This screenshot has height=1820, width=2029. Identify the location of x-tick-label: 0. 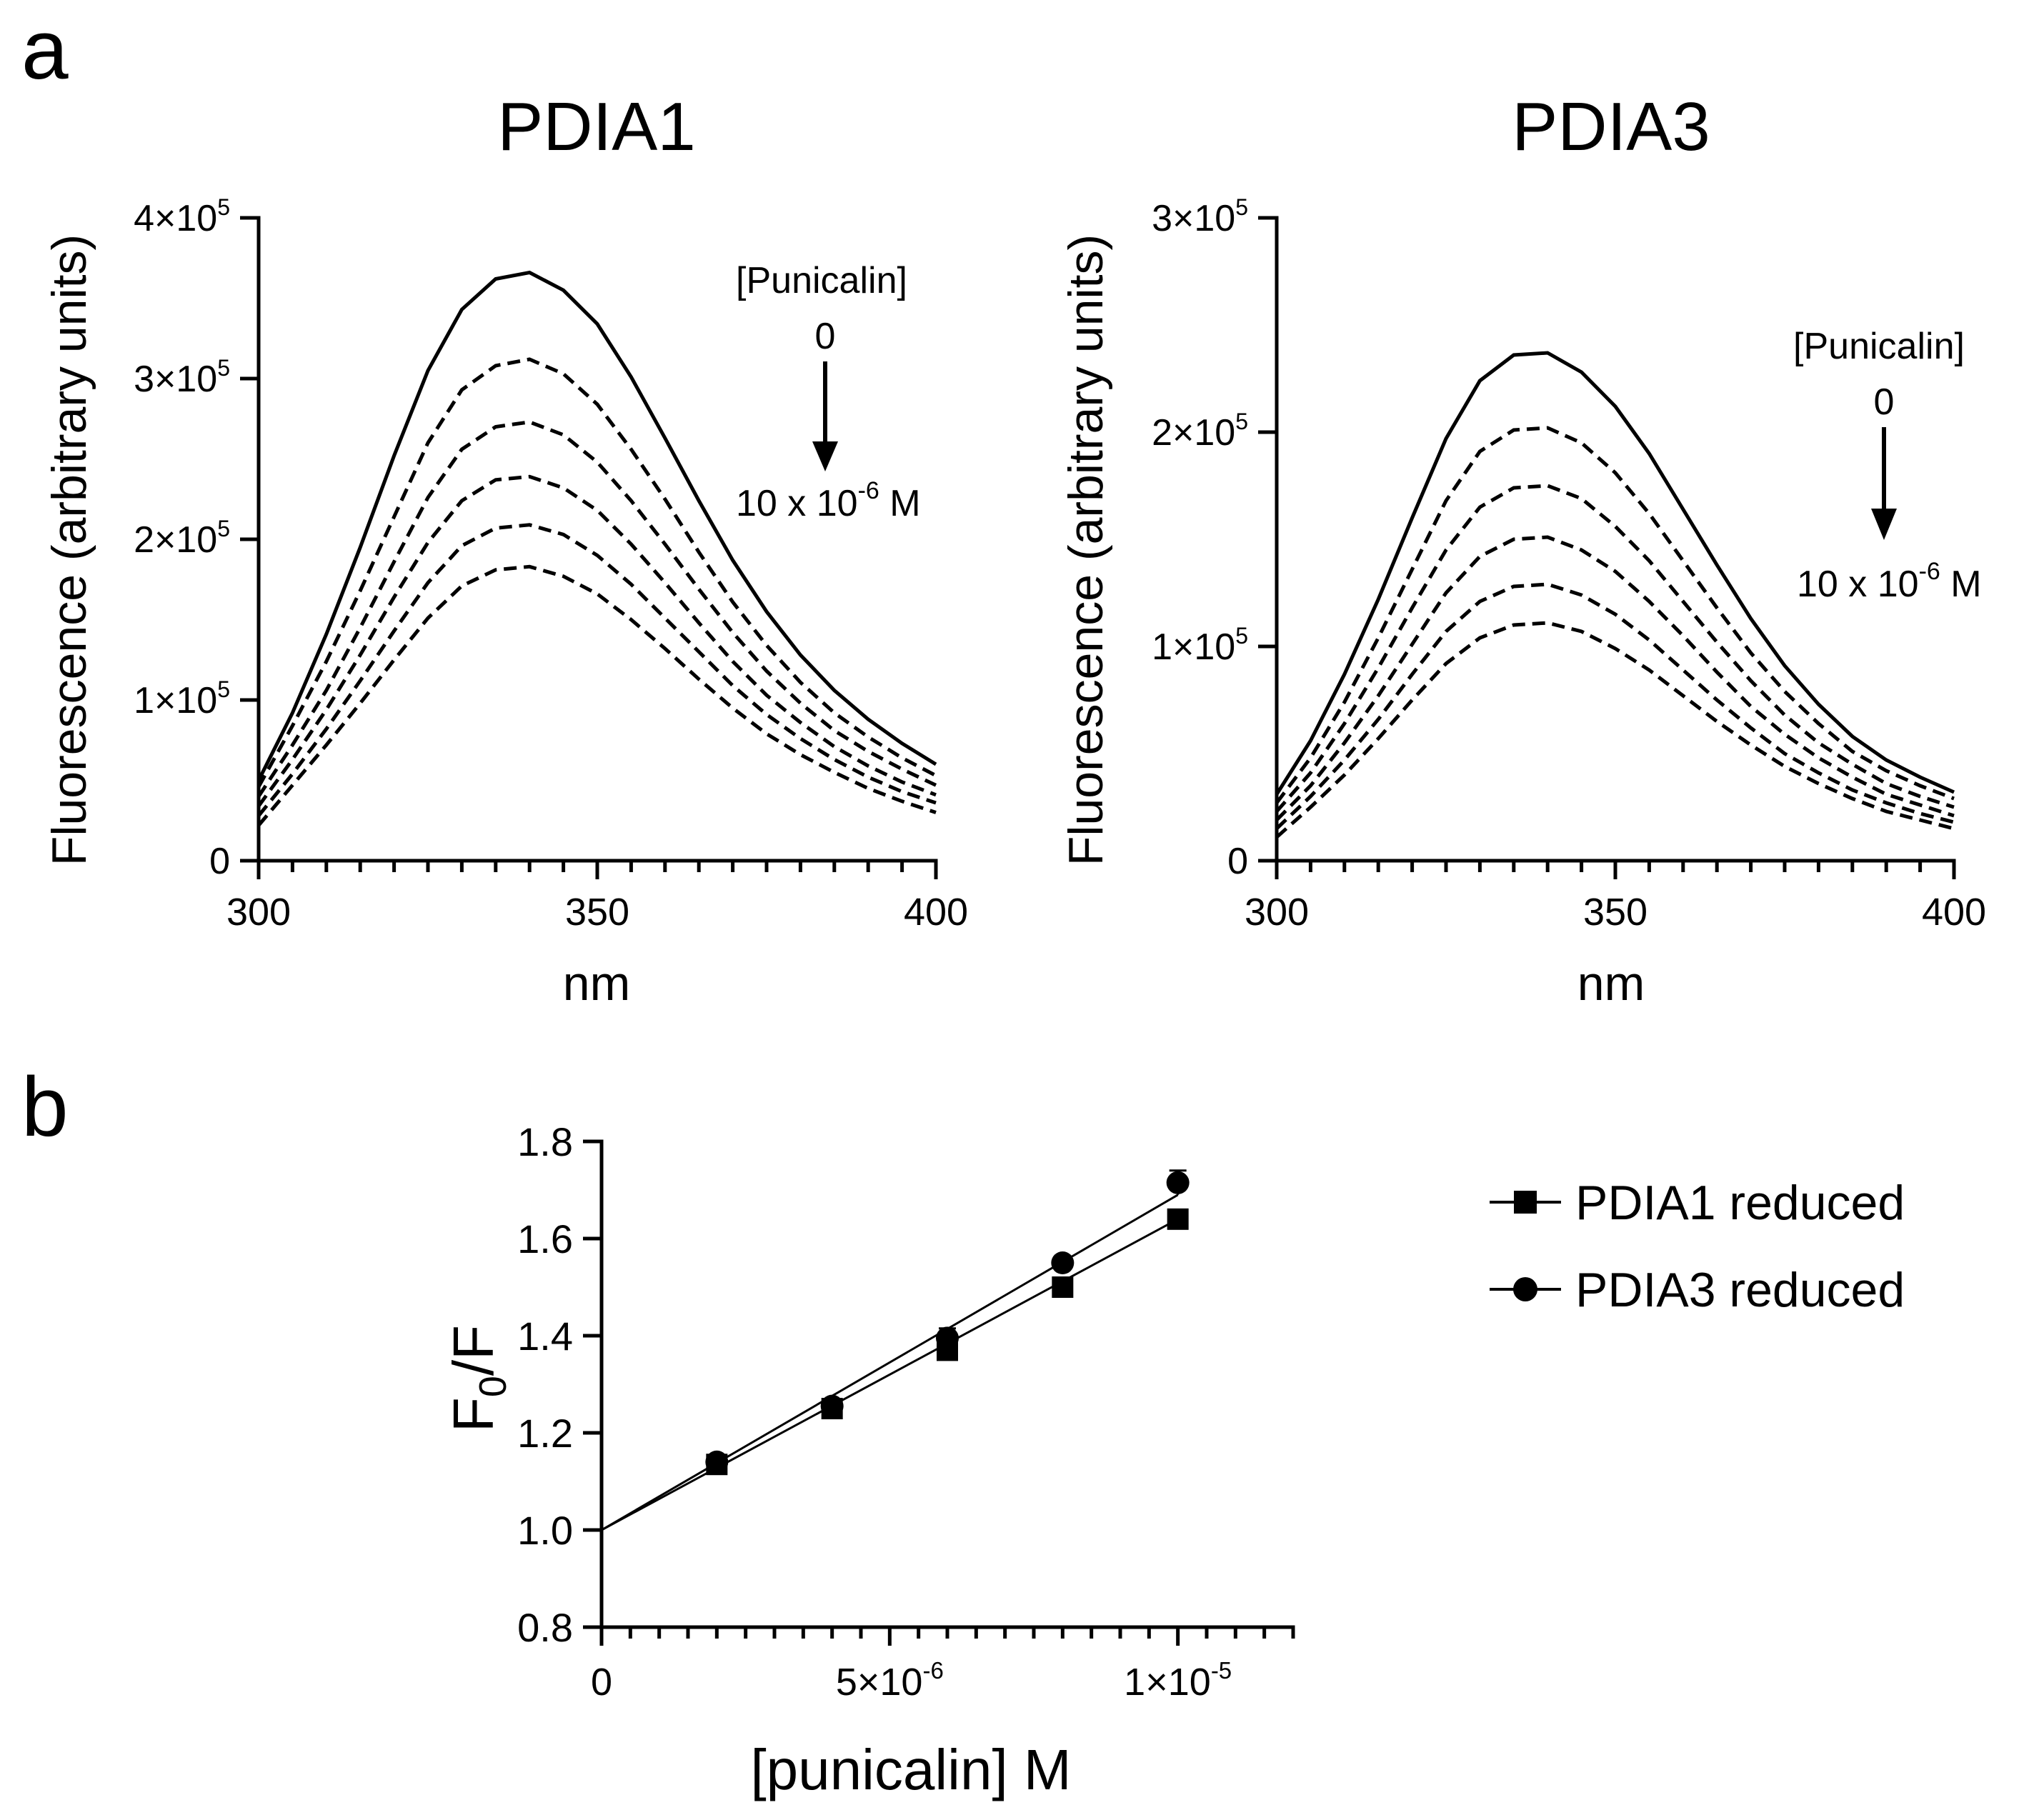
(601, 1682).